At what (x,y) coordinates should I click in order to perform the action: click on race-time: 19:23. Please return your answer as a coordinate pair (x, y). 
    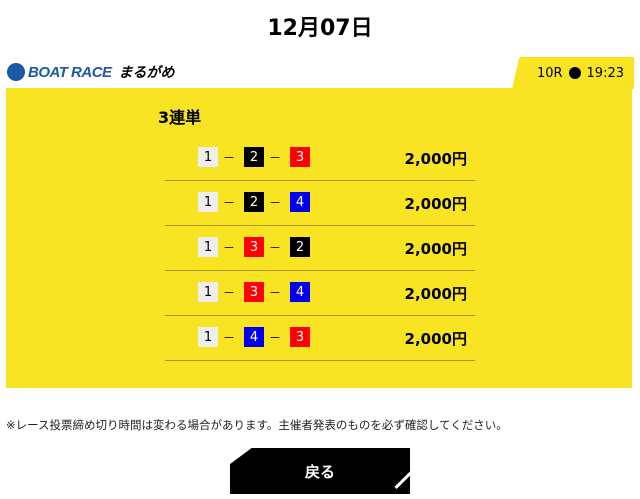
    Looking at the image, I should click on (605, 73).